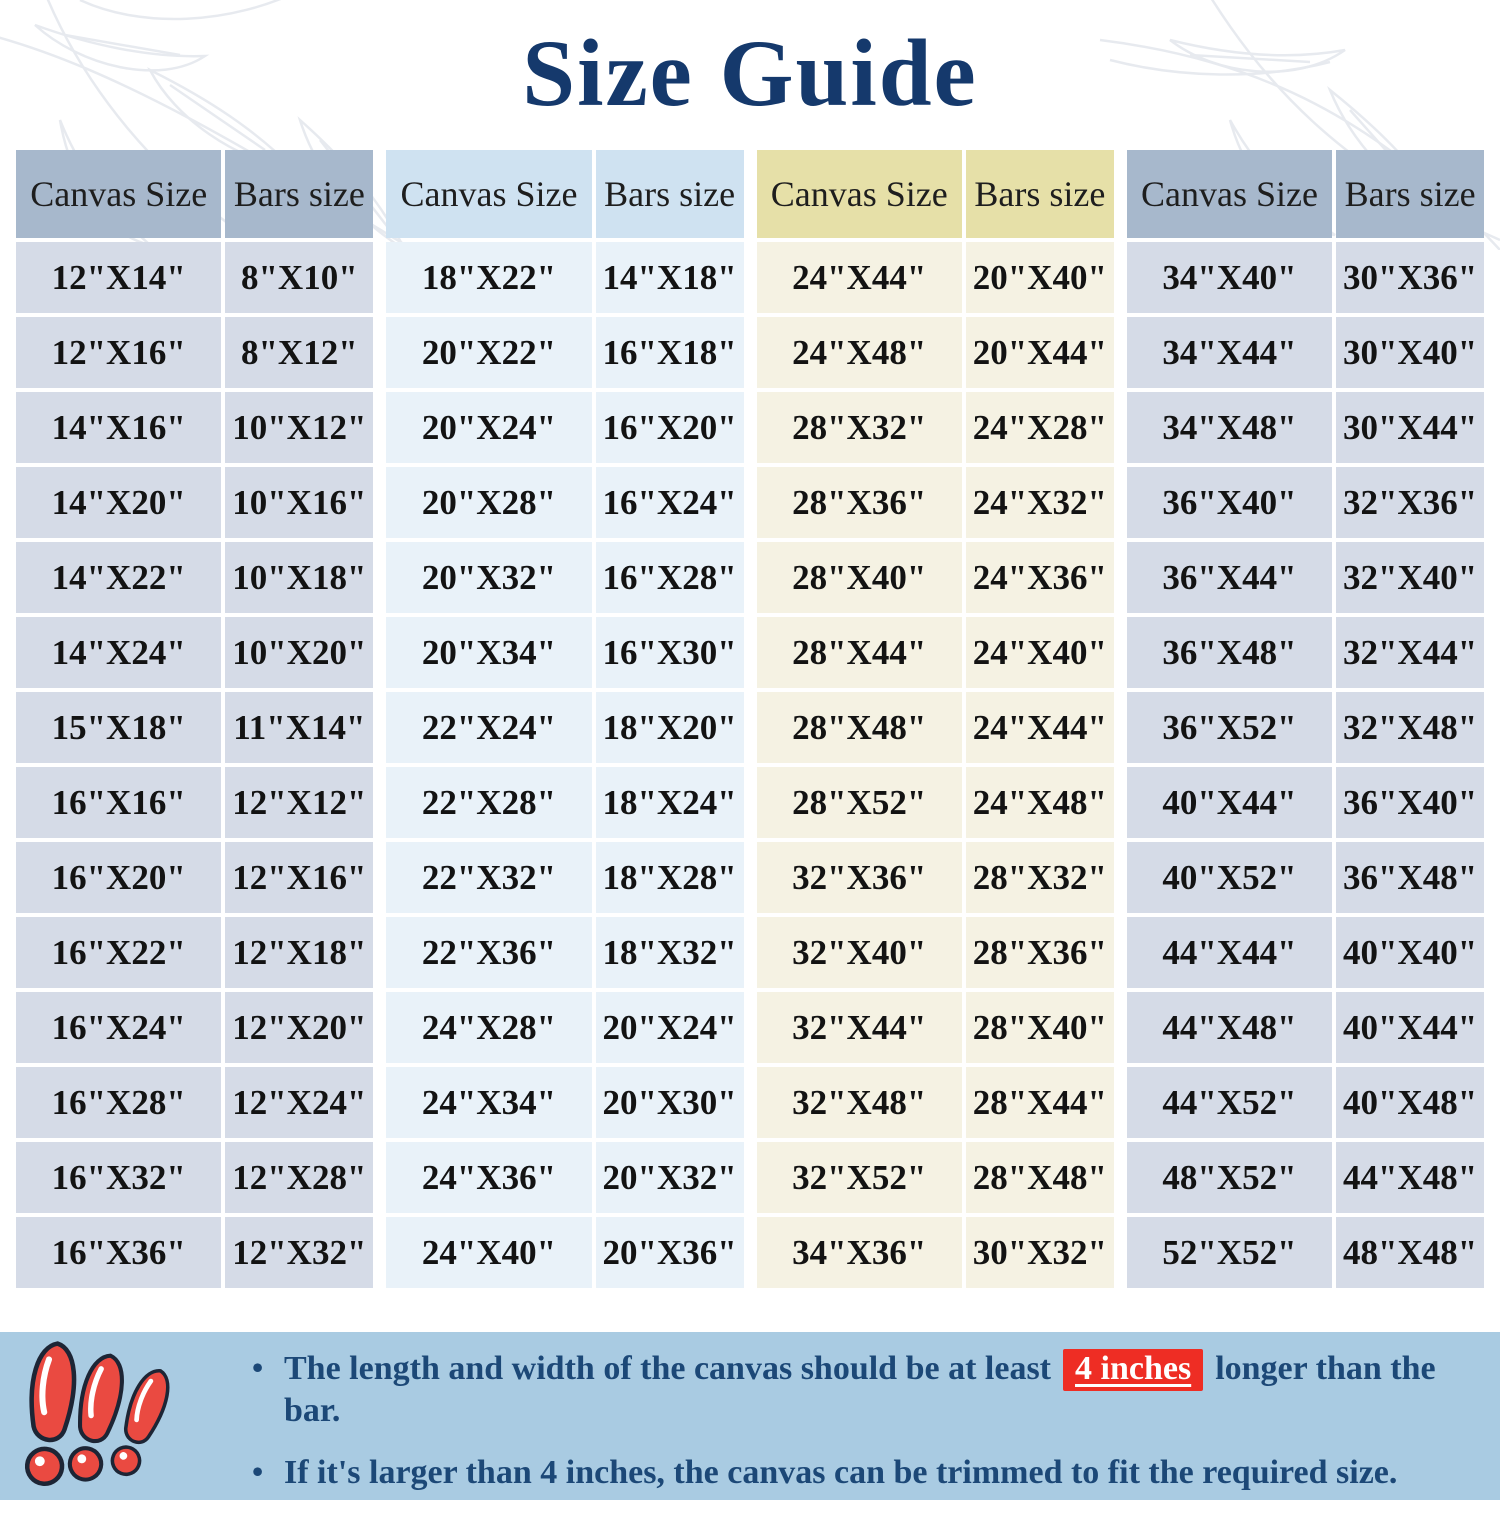  I want to click on note-text-segment: longer than the bar., so click(860, 1390).